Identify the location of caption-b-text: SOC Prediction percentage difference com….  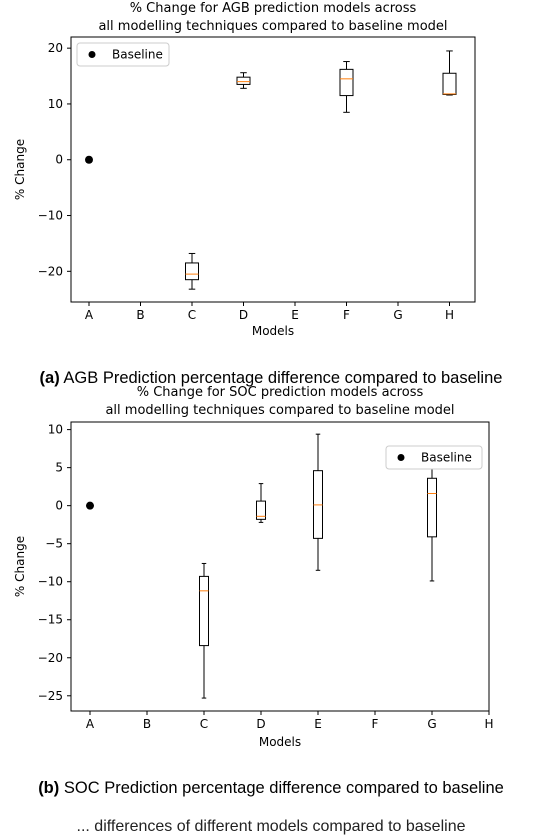
(281, 788).